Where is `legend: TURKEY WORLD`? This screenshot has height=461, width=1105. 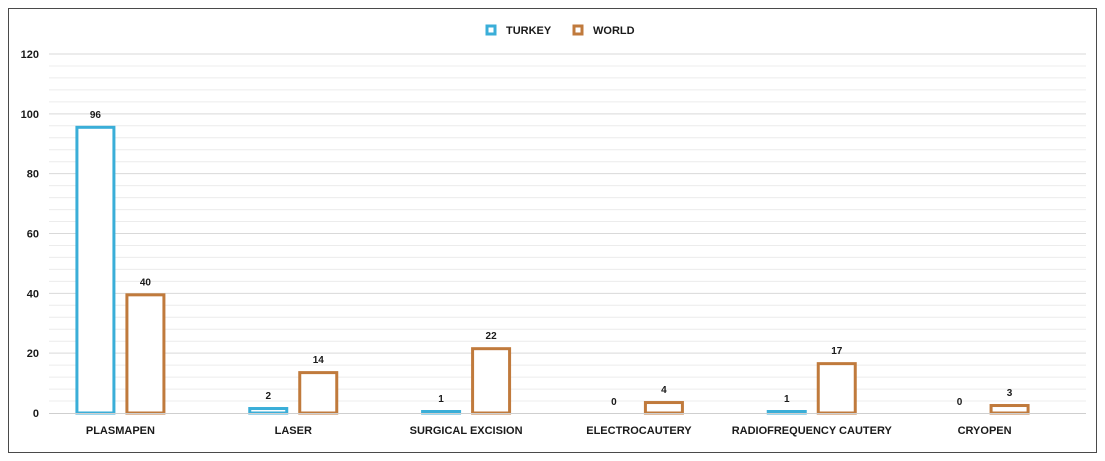 legend: TURKEY WORLD is located at coordinates (560, 30).